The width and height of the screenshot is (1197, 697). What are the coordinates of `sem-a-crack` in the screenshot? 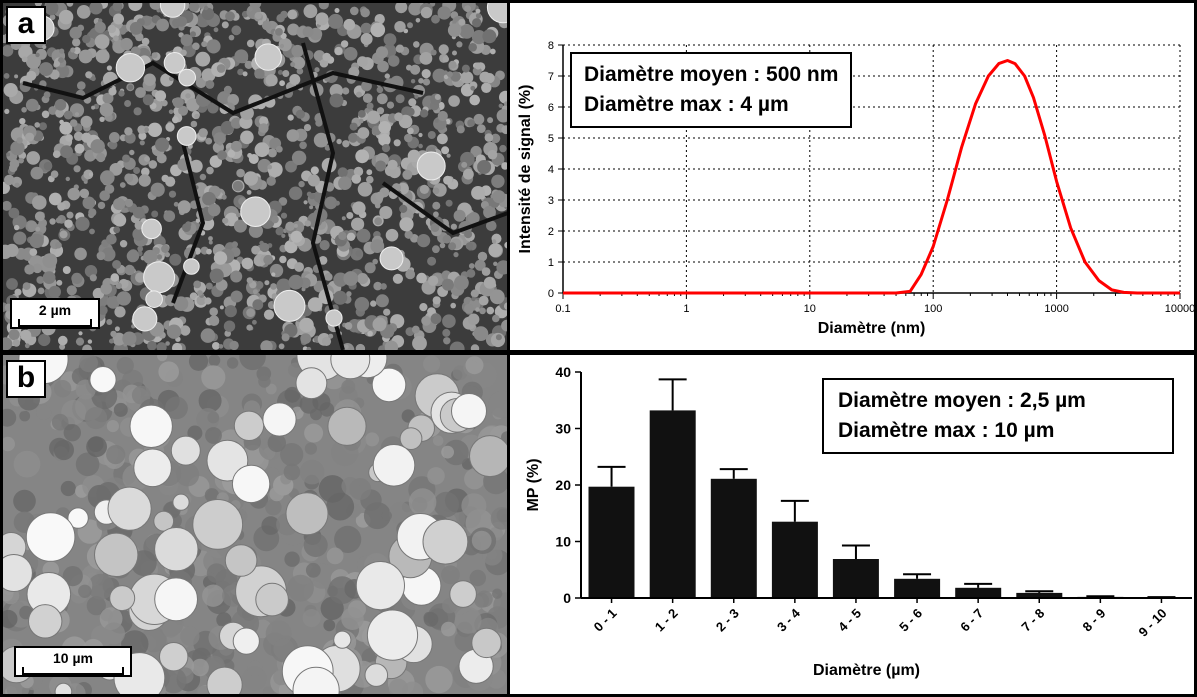 It's located at (323, 196).